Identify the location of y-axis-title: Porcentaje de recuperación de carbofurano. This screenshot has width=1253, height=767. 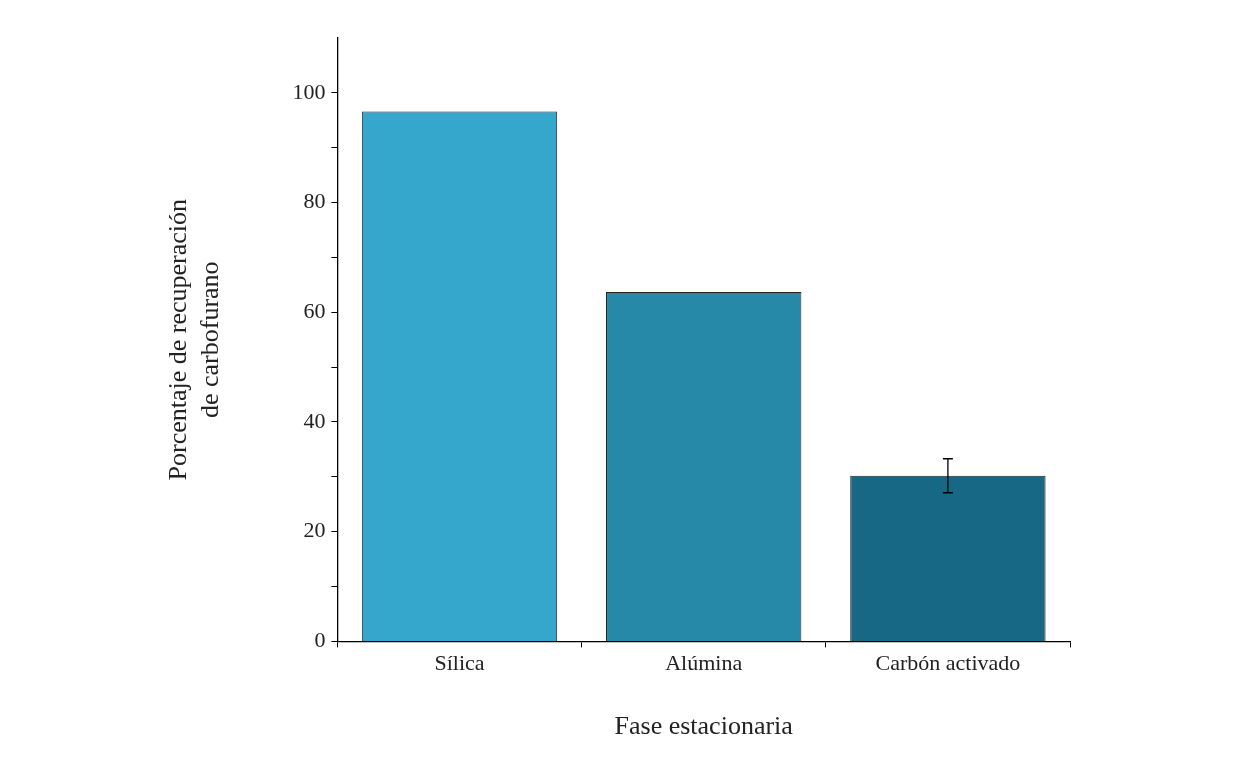
(193, 339).